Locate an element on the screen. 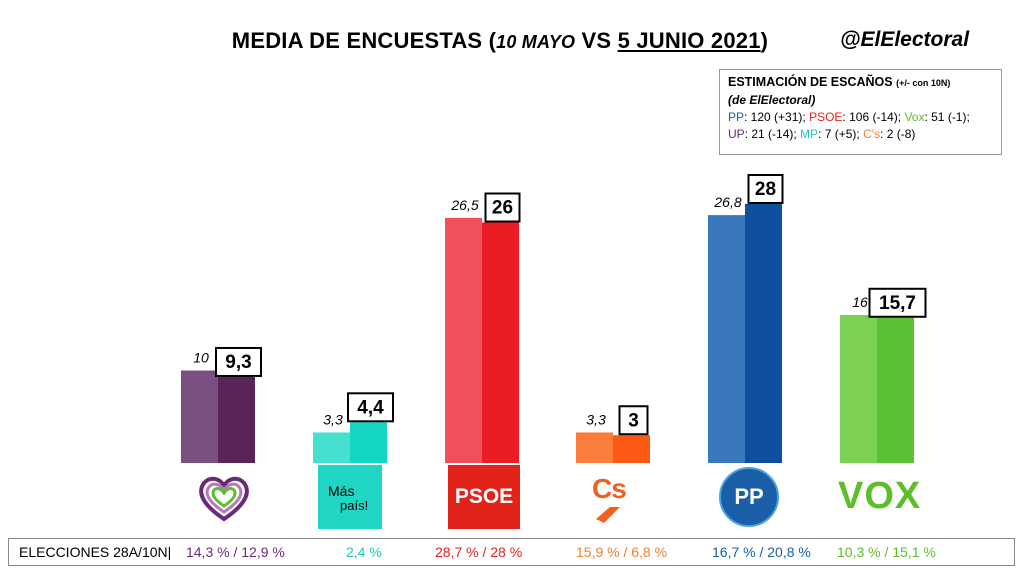  seat-heading-text: ESTIMACIÓN DE ESCAÑOS is located at coordinates (810, 82).